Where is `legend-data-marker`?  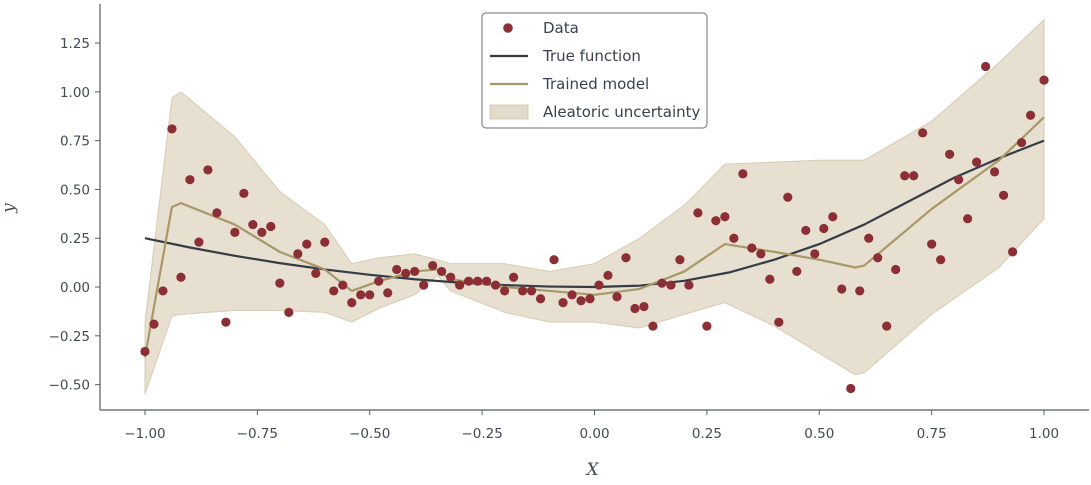
legend-data-marker is located at coordinates (508, 28).